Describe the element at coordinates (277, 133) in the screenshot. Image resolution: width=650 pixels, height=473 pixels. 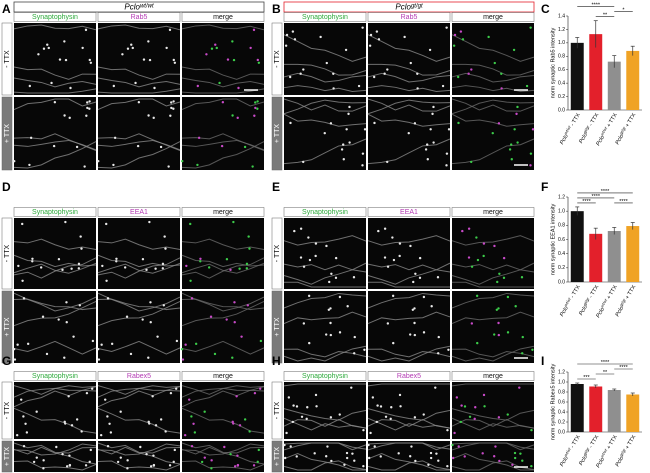
I see `row-label: + TTX` at that location.